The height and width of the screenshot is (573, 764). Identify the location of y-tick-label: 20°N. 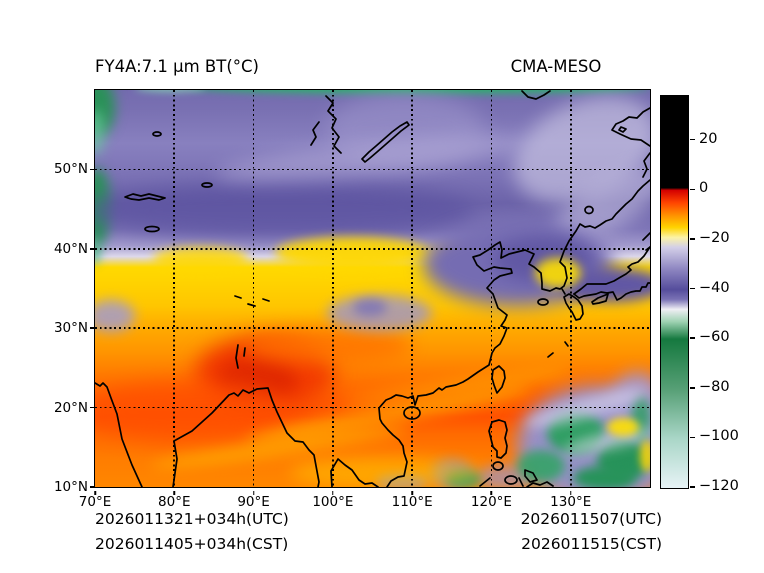
(70, 407).